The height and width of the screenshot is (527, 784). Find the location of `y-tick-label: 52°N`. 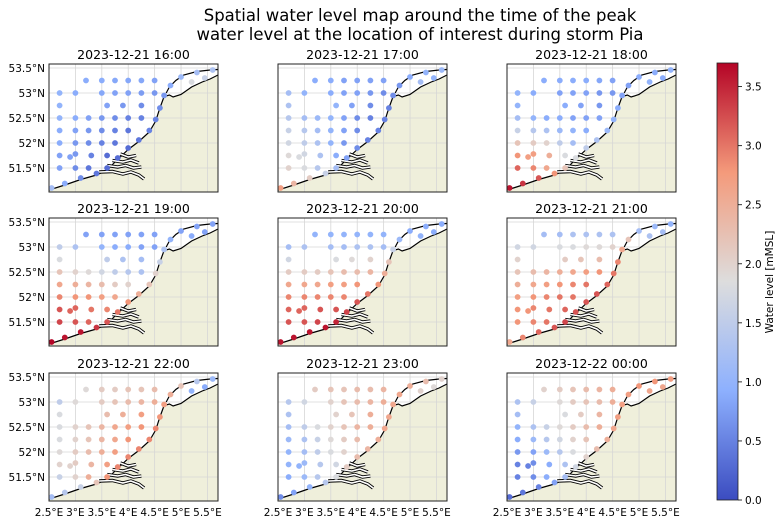

y-tick-label: 52°N is located at coordinates (32, 298).